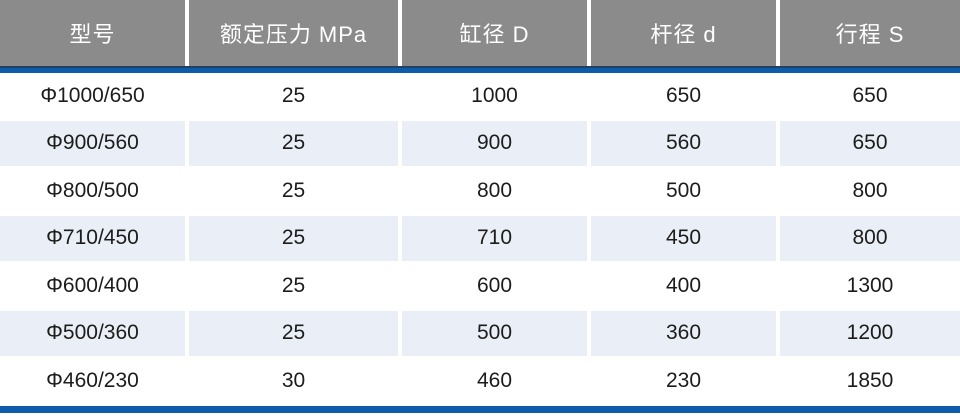 This screenshot has height=417, width=960. I want to click on table-cell: 900, so click(496, 143).